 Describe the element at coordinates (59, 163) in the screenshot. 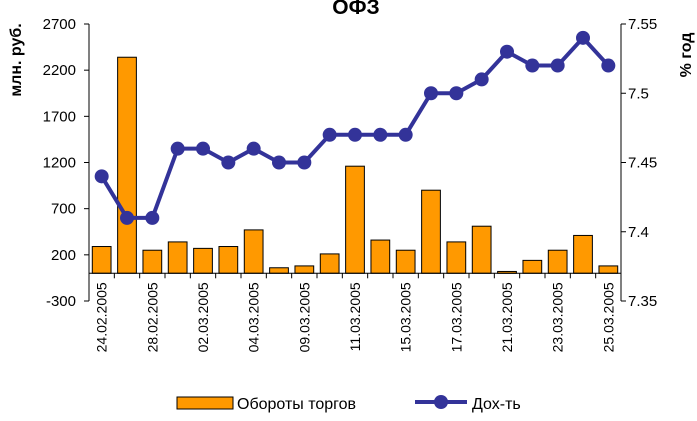

I see `y-left-tick-label: 1200` at that location.